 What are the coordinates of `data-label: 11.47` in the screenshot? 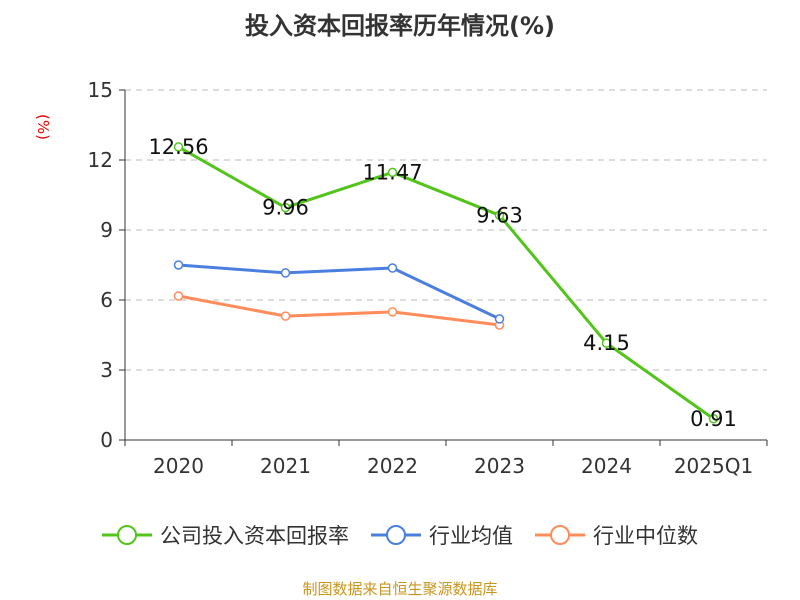 It's located at (392, 172).